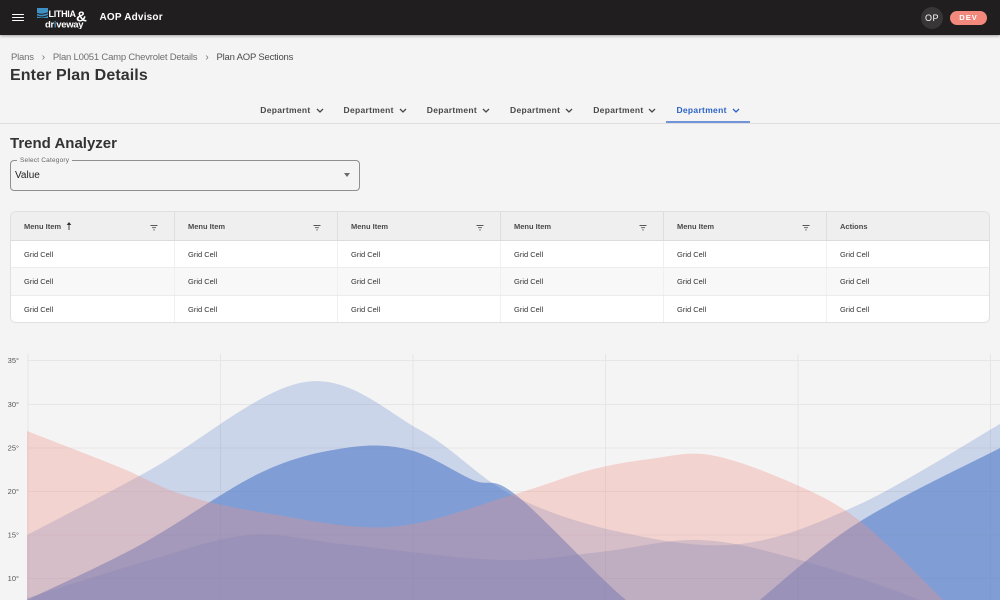 The height and width of the screenshot is (600, 1000). I want to click on svg-text: 35°, so click(13, 360).